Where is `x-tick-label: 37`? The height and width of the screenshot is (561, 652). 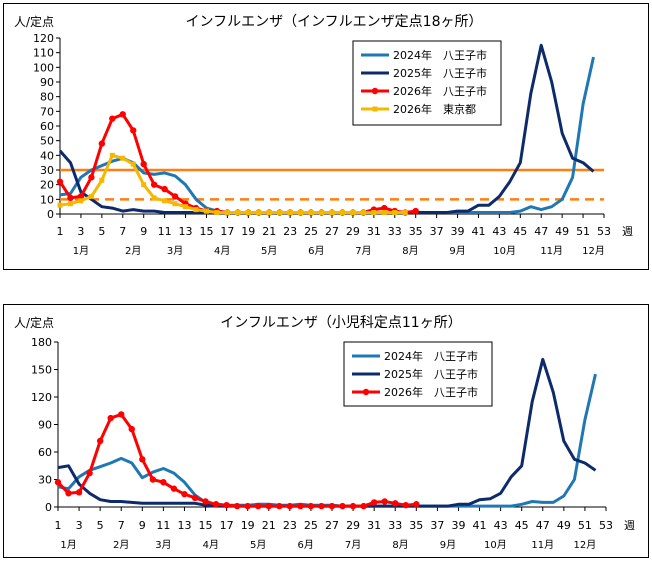 x-tick-label: 37 is located at coordinates (437, 525).